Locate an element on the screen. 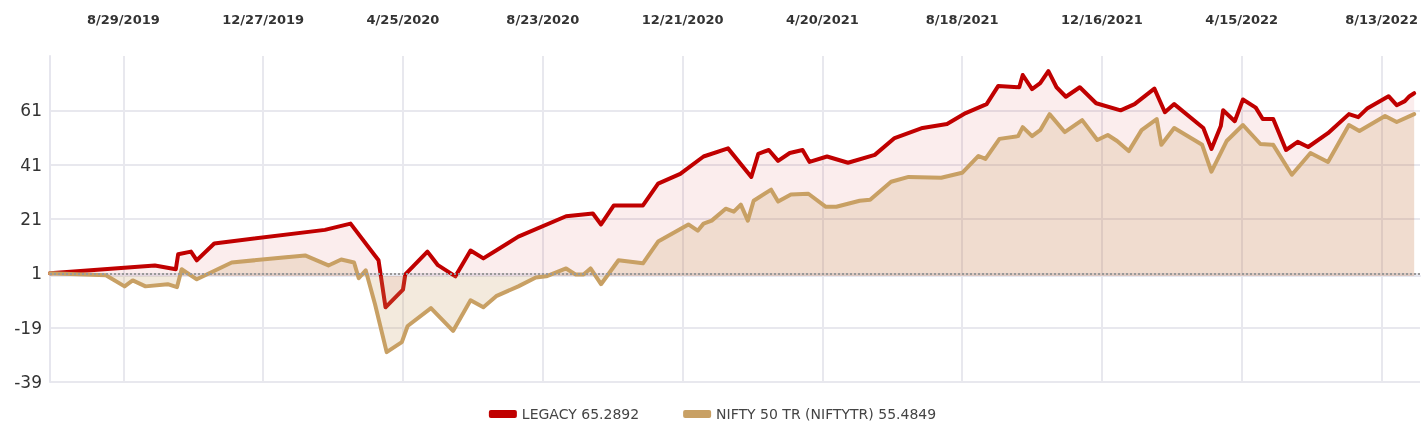  x-tick-label: 4/20/2021 is located at coordinates (822, 19).